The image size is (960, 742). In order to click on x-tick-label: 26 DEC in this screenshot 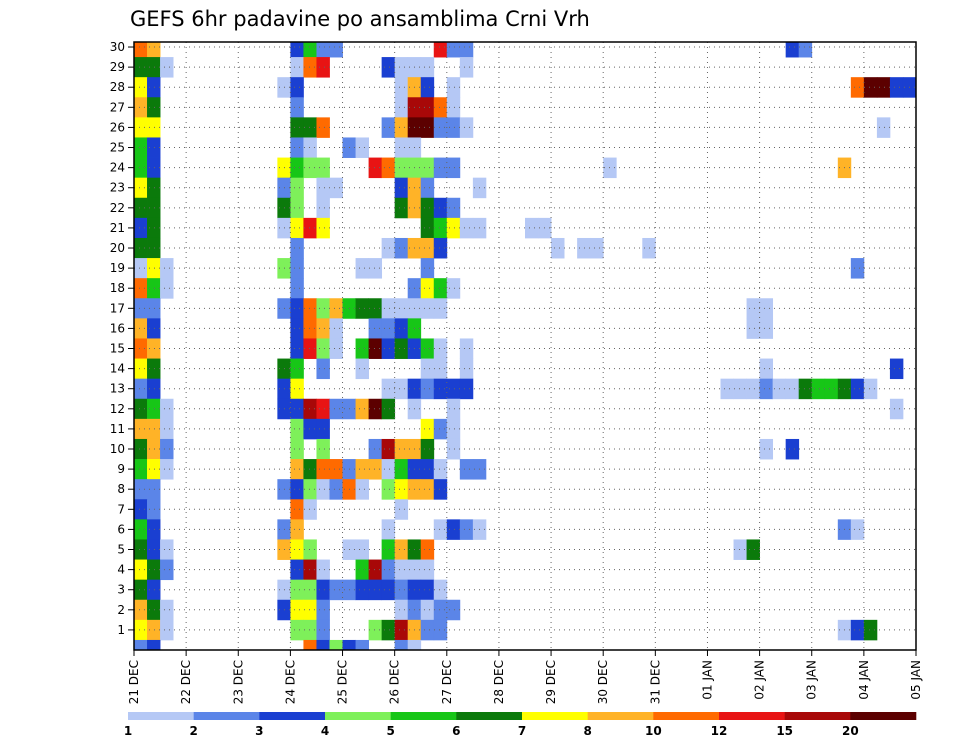, I will do `click(395, 682)`.